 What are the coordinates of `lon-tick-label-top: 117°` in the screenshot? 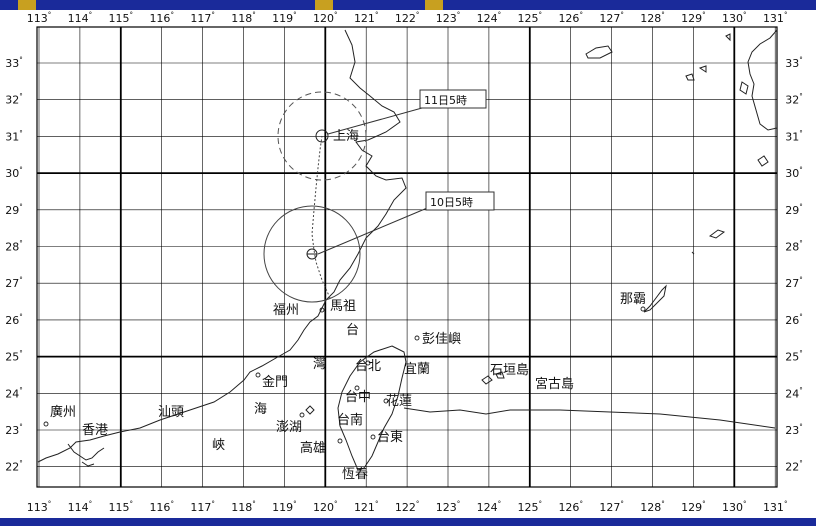 It's located at (202, 18).